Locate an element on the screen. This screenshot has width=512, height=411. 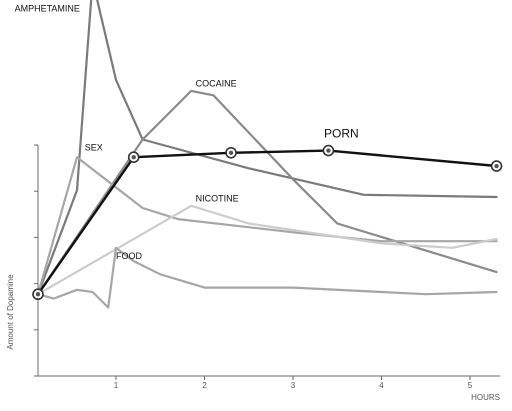
x-tick-label: 1 is located at coordinates (116, 385).